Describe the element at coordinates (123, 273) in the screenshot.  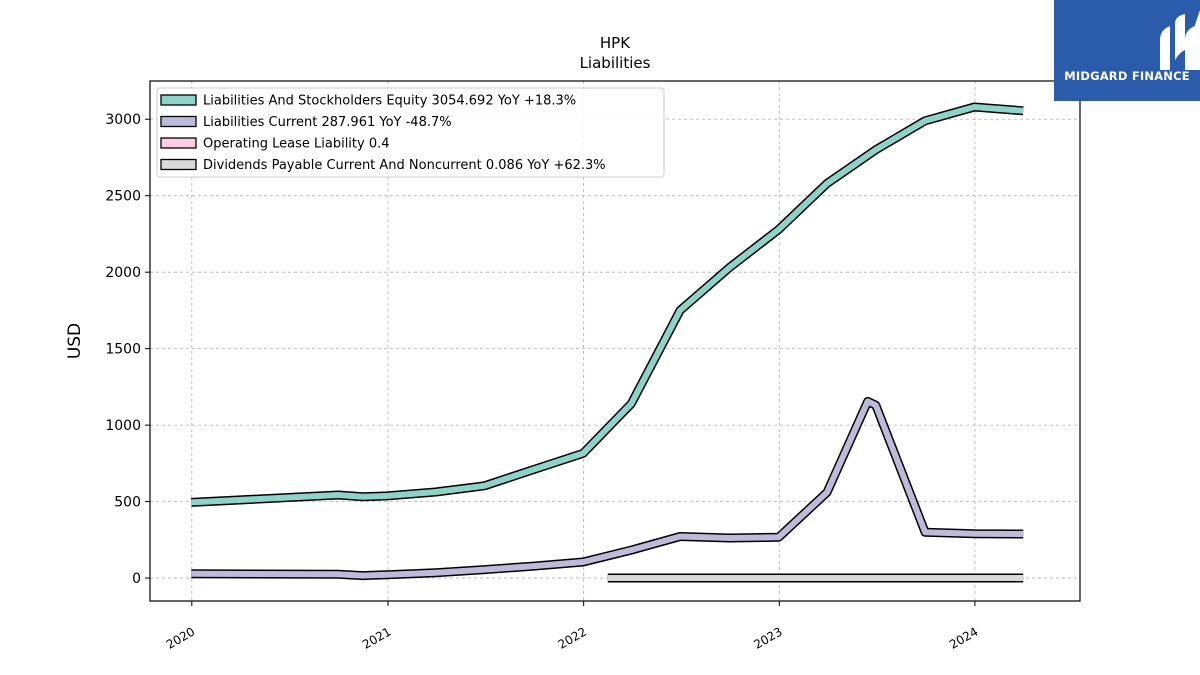
I see `y-tick-label: 2000` at that location.